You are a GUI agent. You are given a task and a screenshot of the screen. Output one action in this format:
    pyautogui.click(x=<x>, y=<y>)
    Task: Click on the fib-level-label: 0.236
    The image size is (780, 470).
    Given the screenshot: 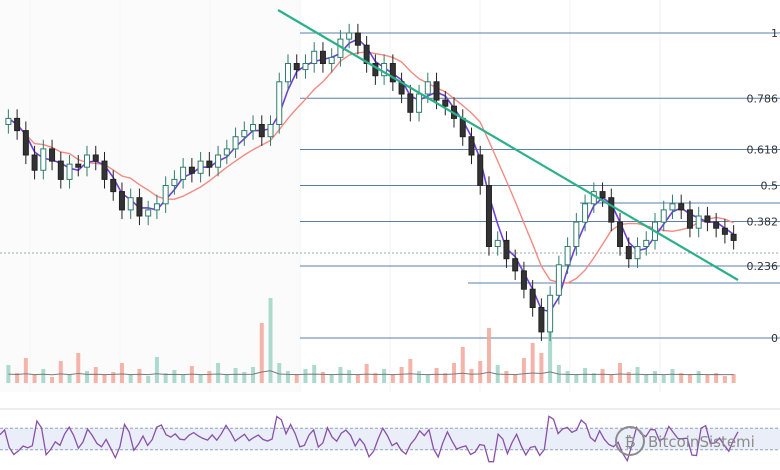 What is the action you would take?
    pyautogui.click(x=763, y=266)
    